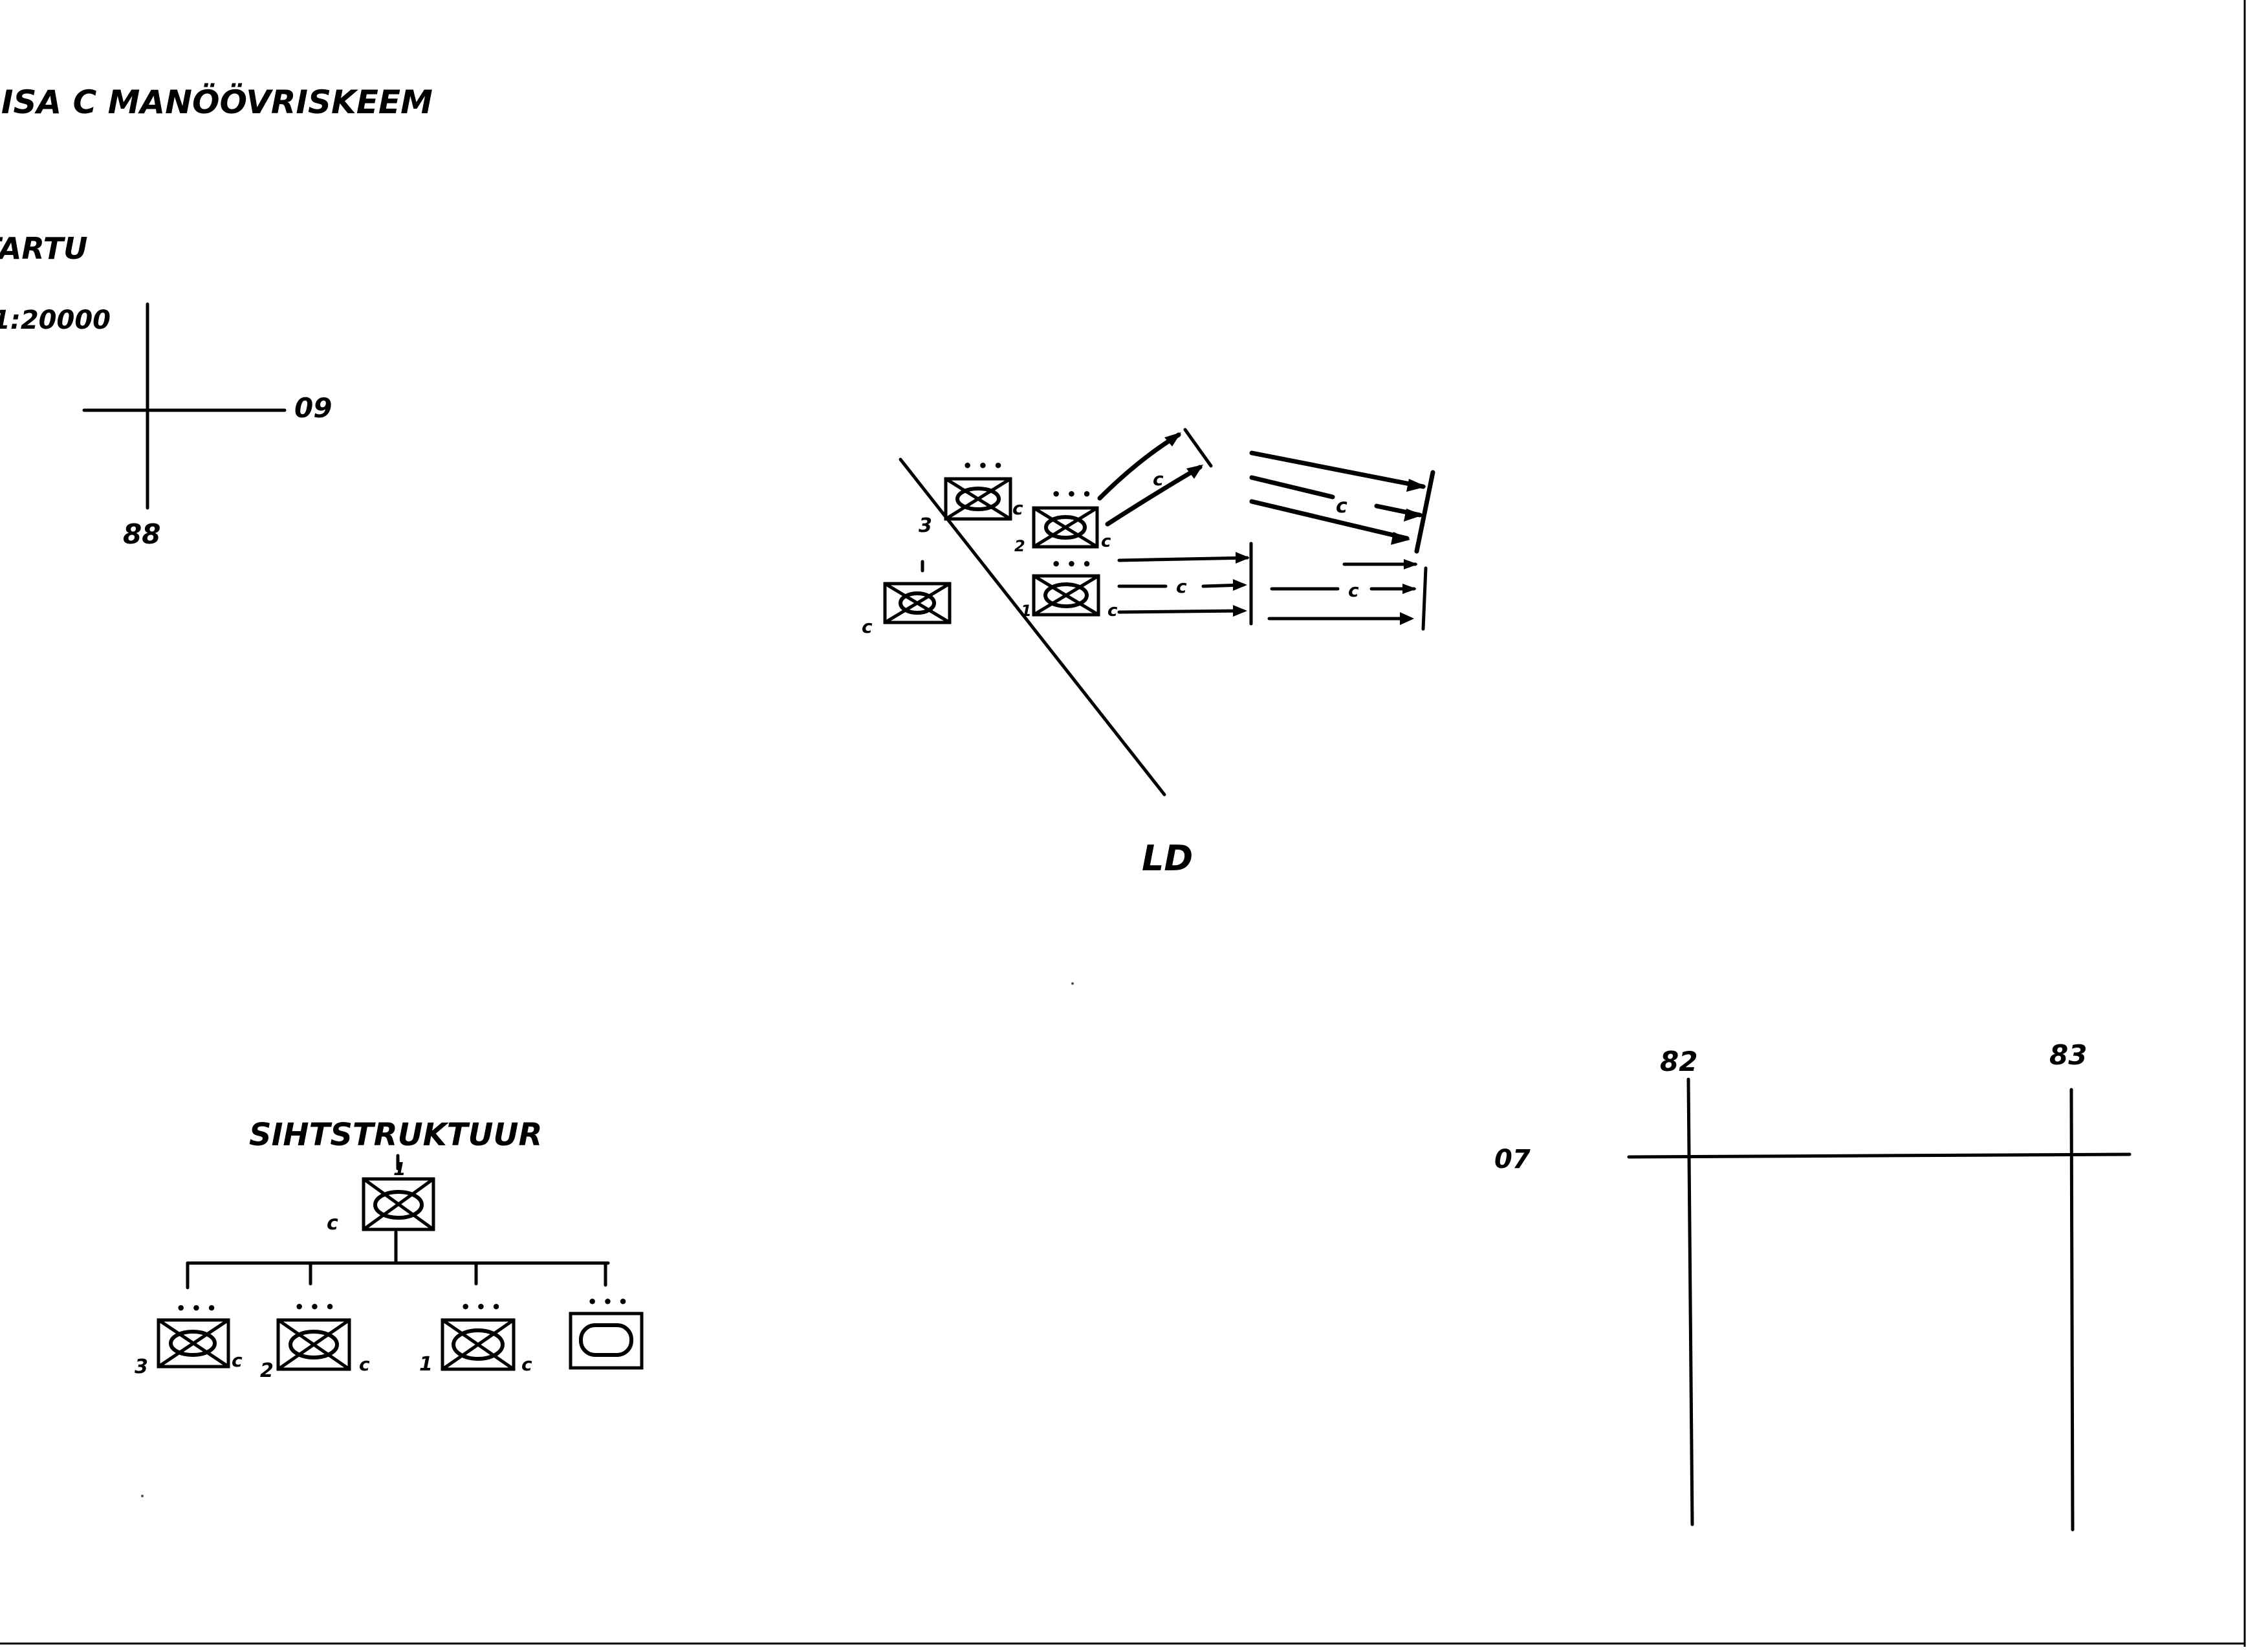 The height and width of the screenshot is (1650, 2268). I want to click on map-name: TARTU, so click(44, 249).